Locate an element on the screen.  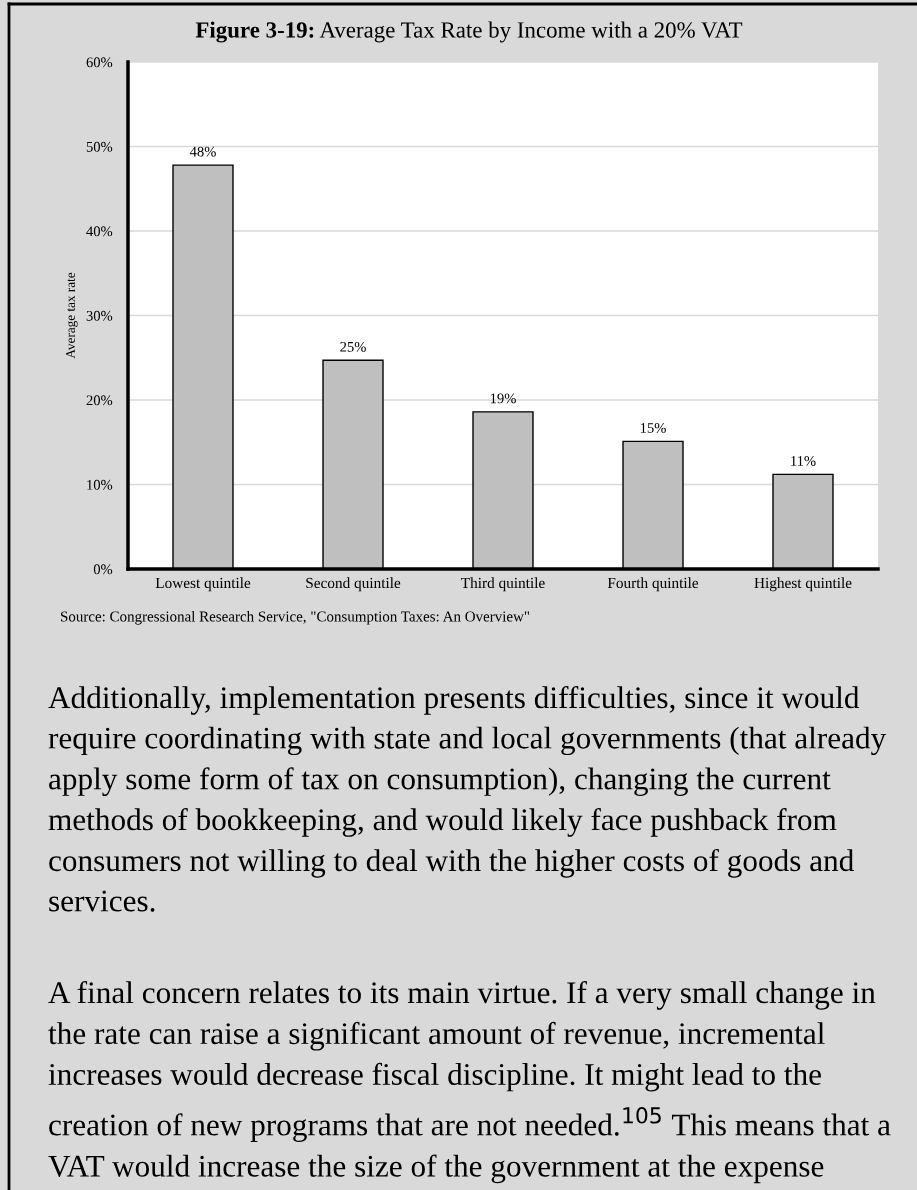
x-tick-label: Highest quintile is located at coordinates (803, 584).